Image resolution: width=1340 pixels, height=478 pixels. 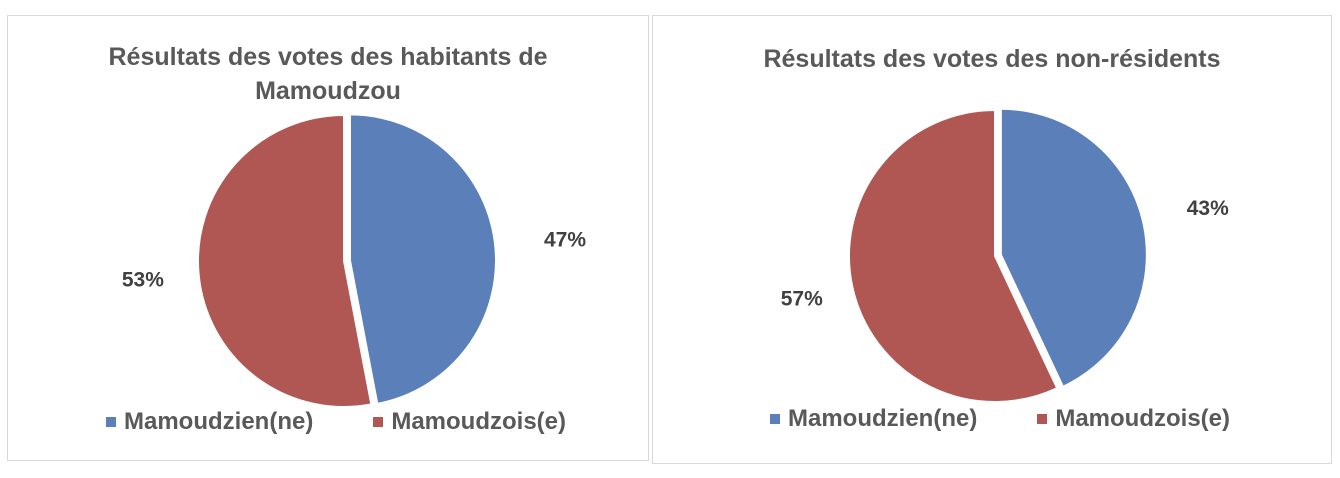 What do you see at coordinates (143, 280) in the screenshot?
I see `data-label-mamoudzois: 53%` at bounding box center [143, 280].